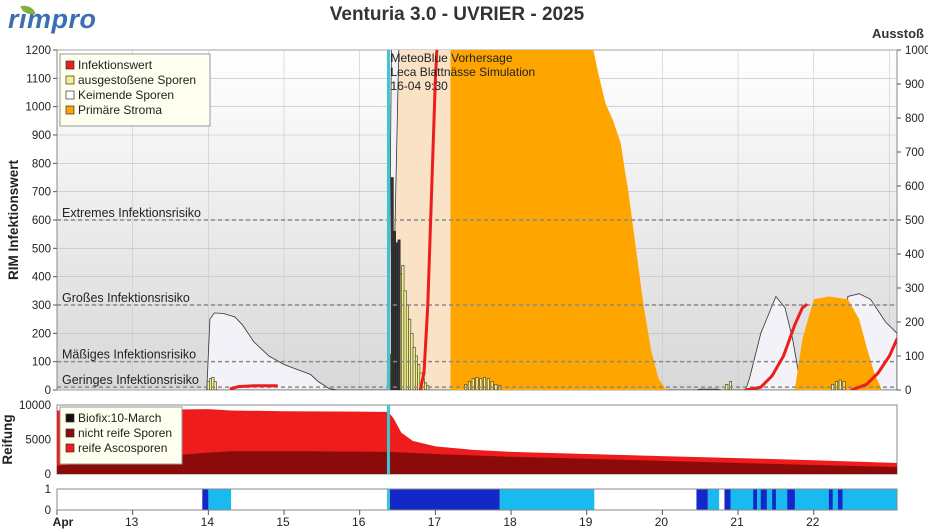 The image size is (928, 531). What do you see at coordinates (131, 213) in the screenshot?
I see `risk-label: Extremes Infektionsrisiko` at bounding box center [131, 213].